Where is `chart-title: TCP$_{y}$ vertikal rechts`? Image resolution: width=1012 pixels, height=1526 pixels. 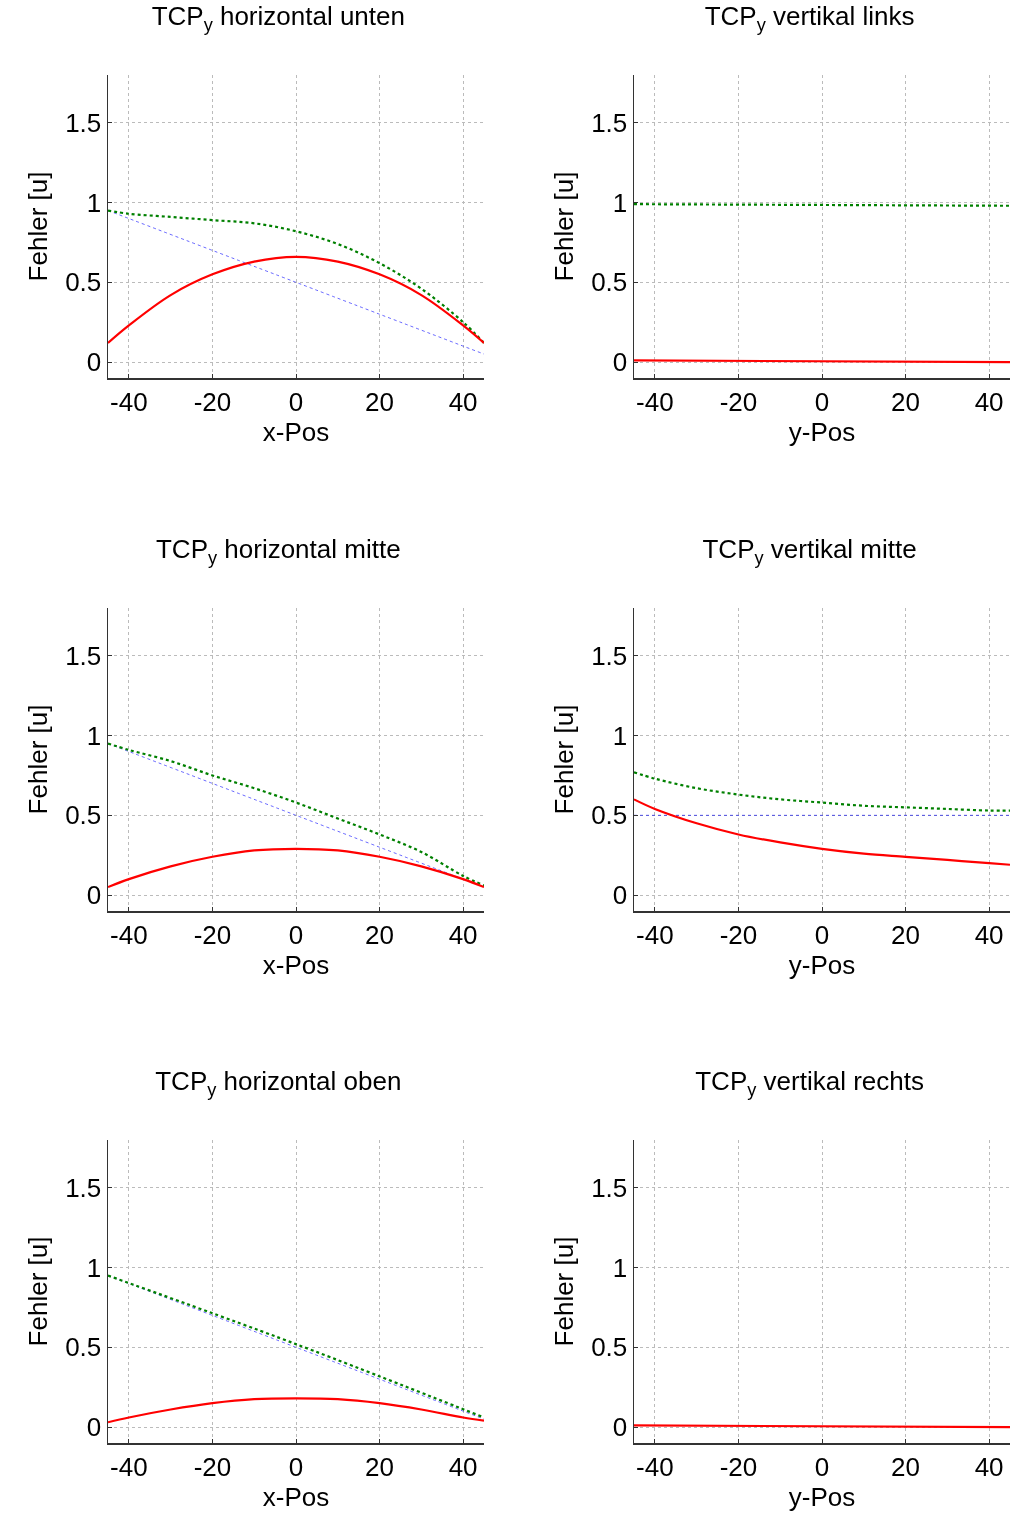 chart-title: TCP$_{y}$ vertikal rechts is located at coordinates (809, 1083).